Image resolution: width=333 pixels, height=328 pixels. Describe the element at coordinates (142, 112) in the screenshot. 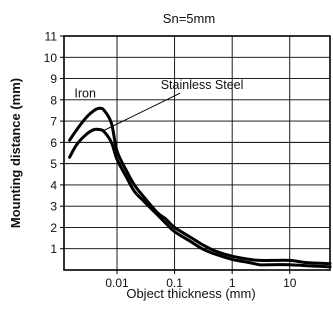

I see `annotation-leader-line` at that location.